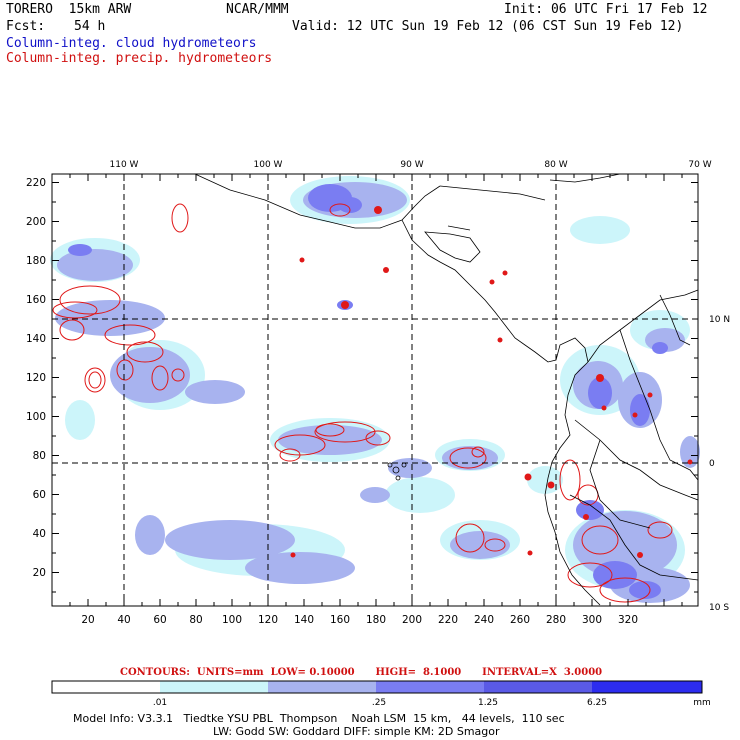 The height and width of the screenshot is (740, 740). What do you see at coordinates (555, 165) in the screenshot?
I see `lon-label: 80 W` at bounding box center [555, 165].